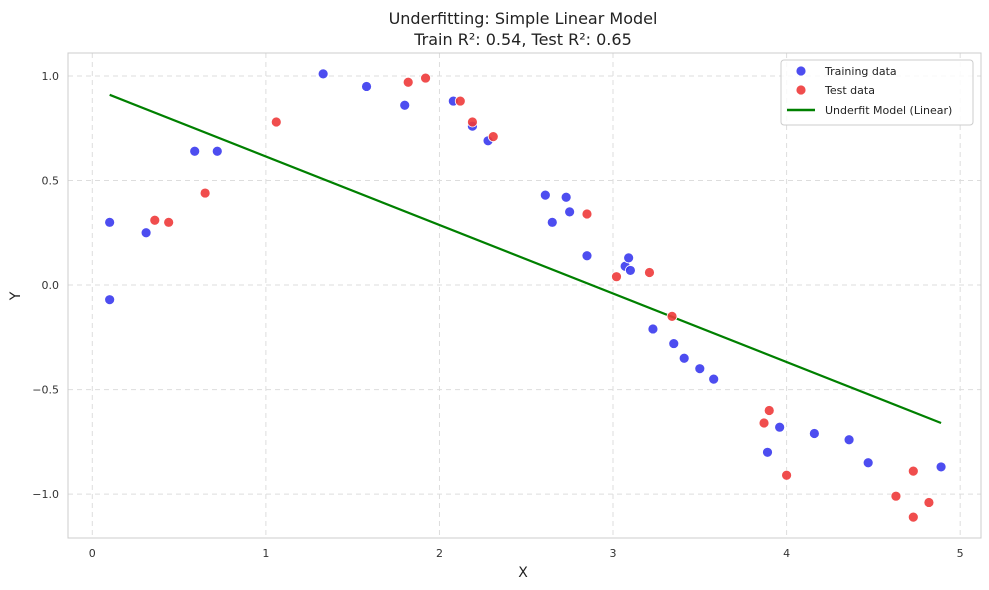  Describe the element at coordinates (45, 494) in the screenshot. I see `y-tick-label: −1.0` at that location.